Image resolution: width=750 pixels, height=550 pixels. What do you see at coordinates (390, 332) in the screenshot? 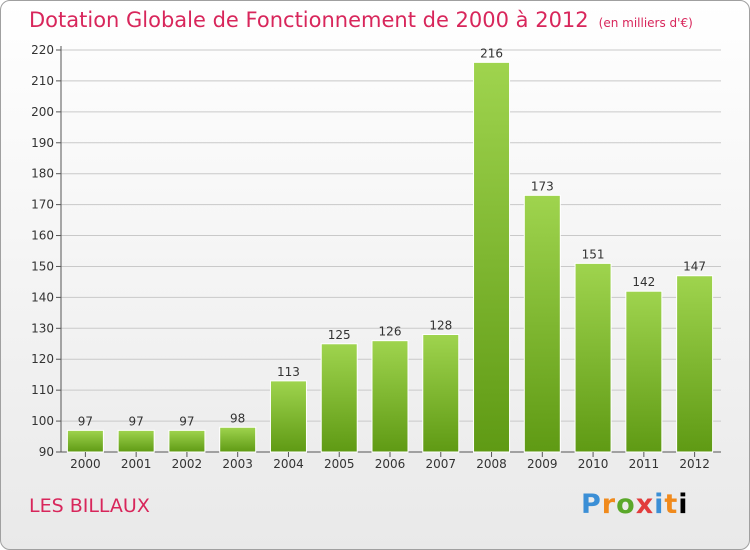
I see `data-label: 126` at bounding box center [390, 332].